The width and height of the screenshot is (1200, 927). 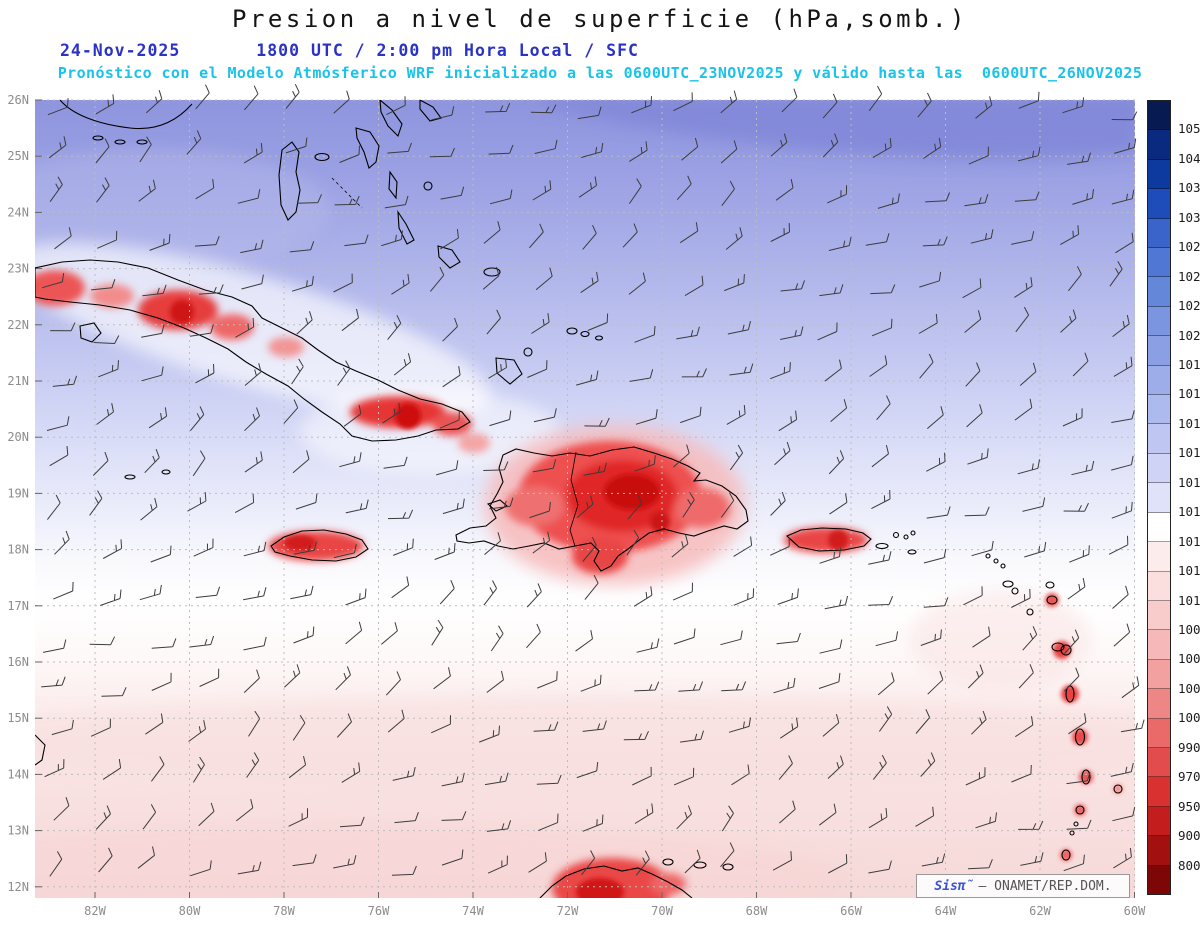 What do you see at coordinates (1030, 612) in the screenshot?
I see `montserrat` at bounding box center [1030, 612].